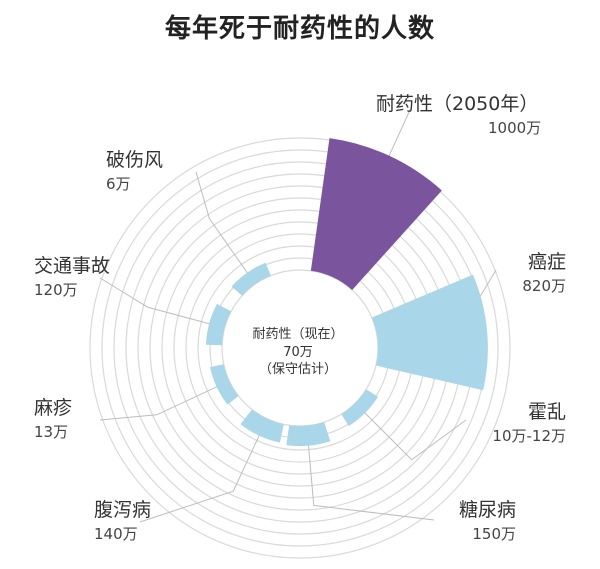 This screenshot has width=600, height=569. I want to click on center-label-name: 耐药性（现在）, so click(298, 334).